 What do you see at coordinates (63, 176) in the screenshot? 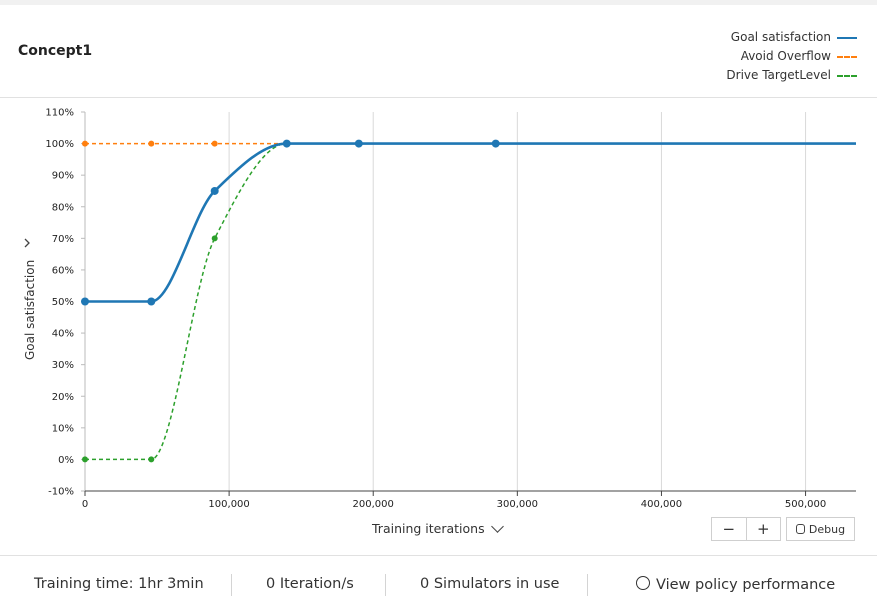
I see `y-tick-label: 90%` at bounding box center [63, 176].